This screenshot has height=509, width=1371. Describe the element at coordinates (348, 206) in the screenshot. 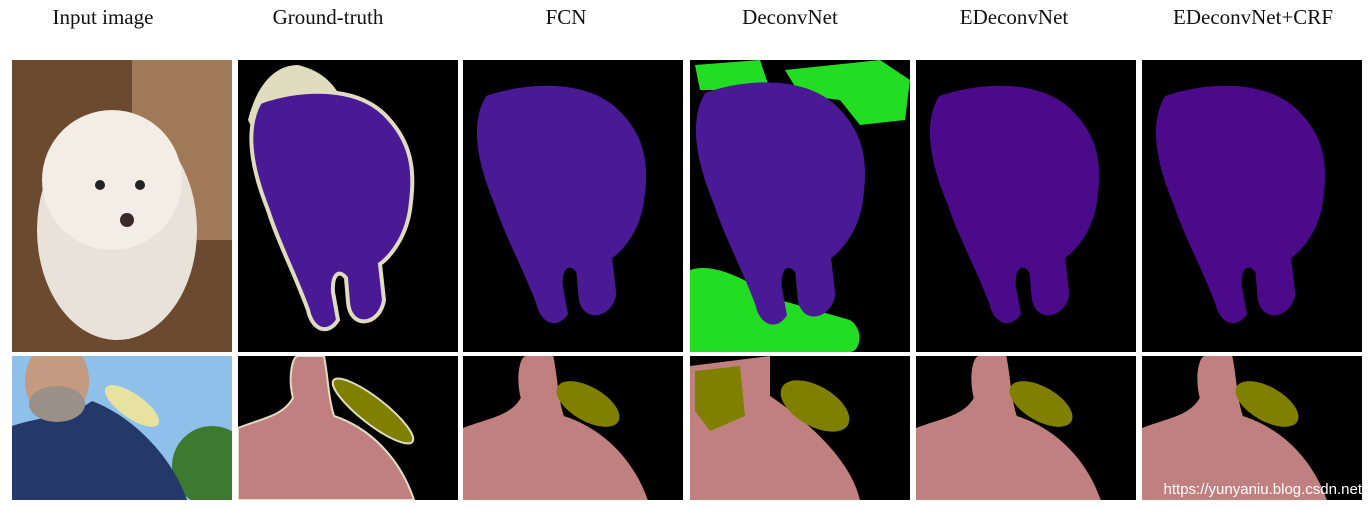

I see `ground-truth-dog` at that location.